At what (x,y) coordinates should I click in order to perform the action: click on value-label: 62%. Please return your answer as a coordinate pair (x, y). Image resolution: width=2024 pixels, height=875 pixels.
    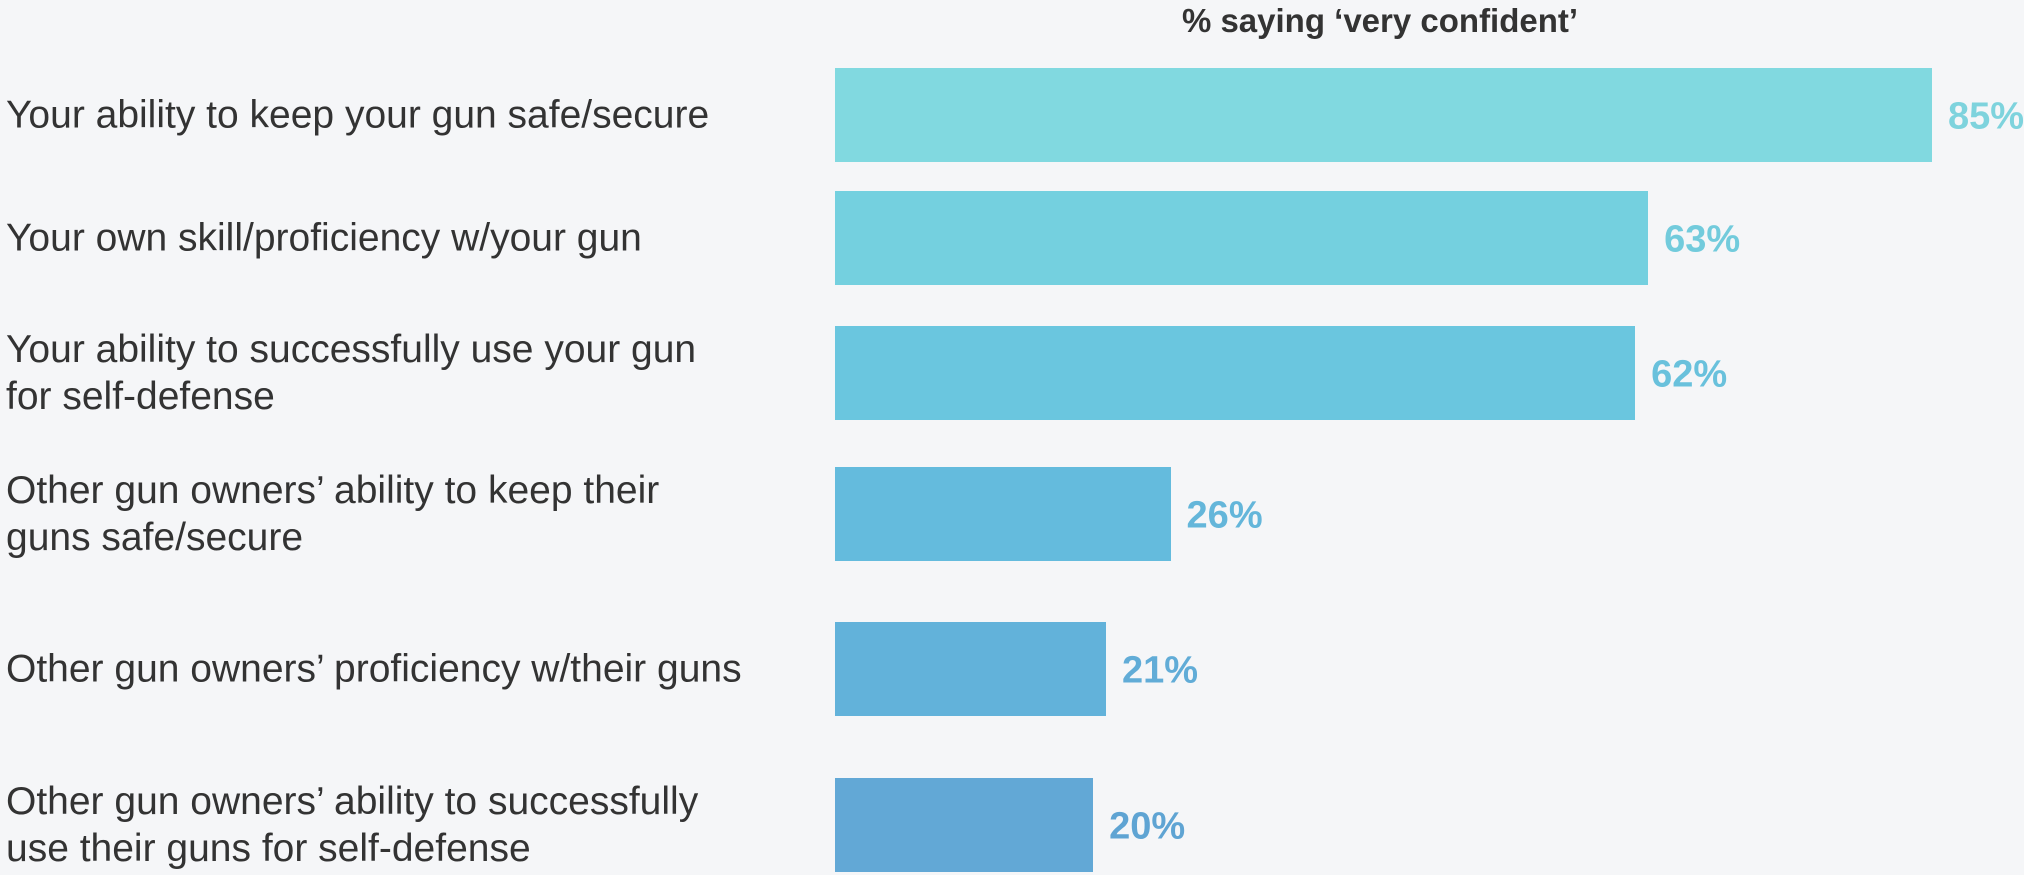
    Looking at the image, I should click on (1689, 374).